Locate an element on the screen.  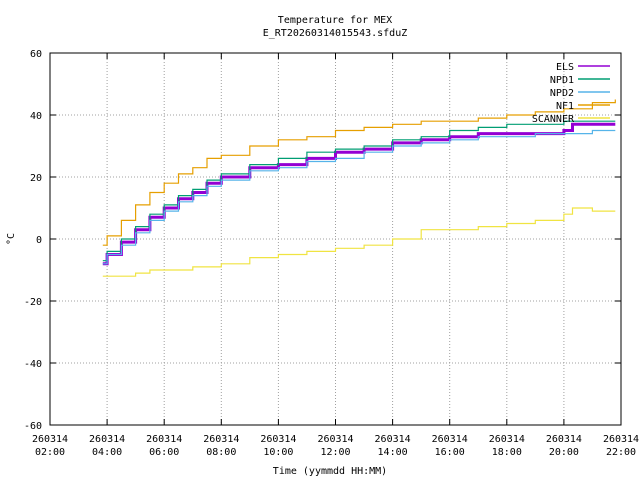
x-tick-label-time: 06:00 is located at coordinates (164, 452).